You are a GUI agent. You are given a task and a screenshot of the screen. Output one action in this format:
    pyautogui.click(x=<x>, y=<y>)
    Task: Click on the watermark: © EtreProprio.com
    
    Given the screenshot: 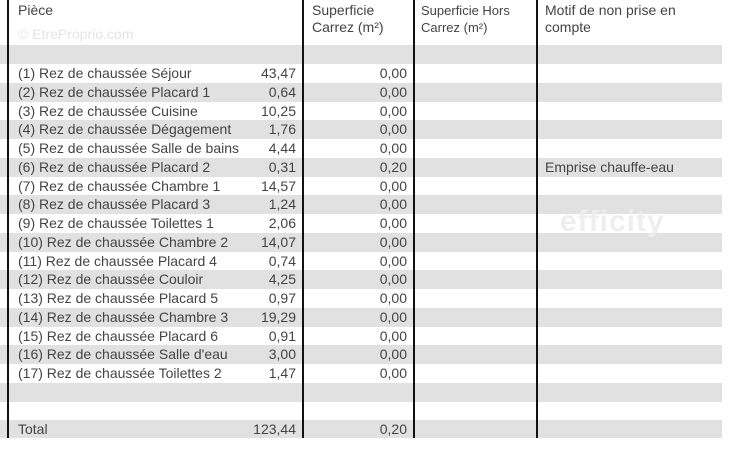 What is the action you would take?
    pyautogui.click(x=76, y=34)
    